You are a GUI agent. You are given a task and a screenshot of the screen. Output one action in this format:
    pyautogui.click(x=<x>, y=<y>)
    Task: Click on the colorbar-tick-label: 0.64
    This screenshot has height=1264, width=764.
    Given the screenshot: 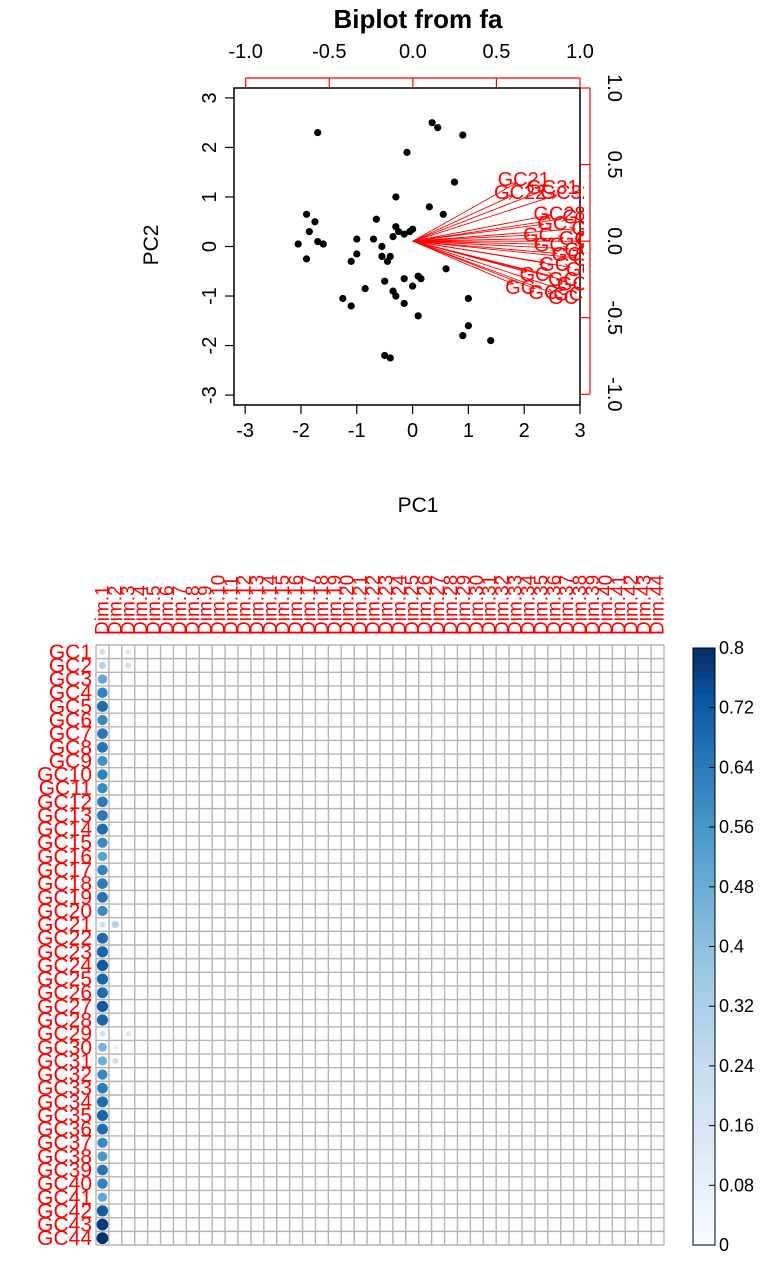 What is the action you would take?
    pyautogui.click(x=736, y=767)
    